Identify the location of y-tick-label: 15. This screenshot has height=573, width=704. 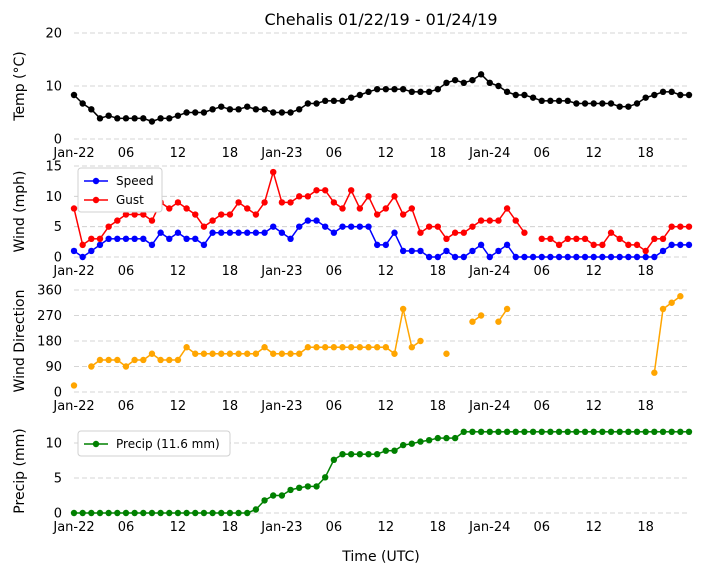
(53, 167).